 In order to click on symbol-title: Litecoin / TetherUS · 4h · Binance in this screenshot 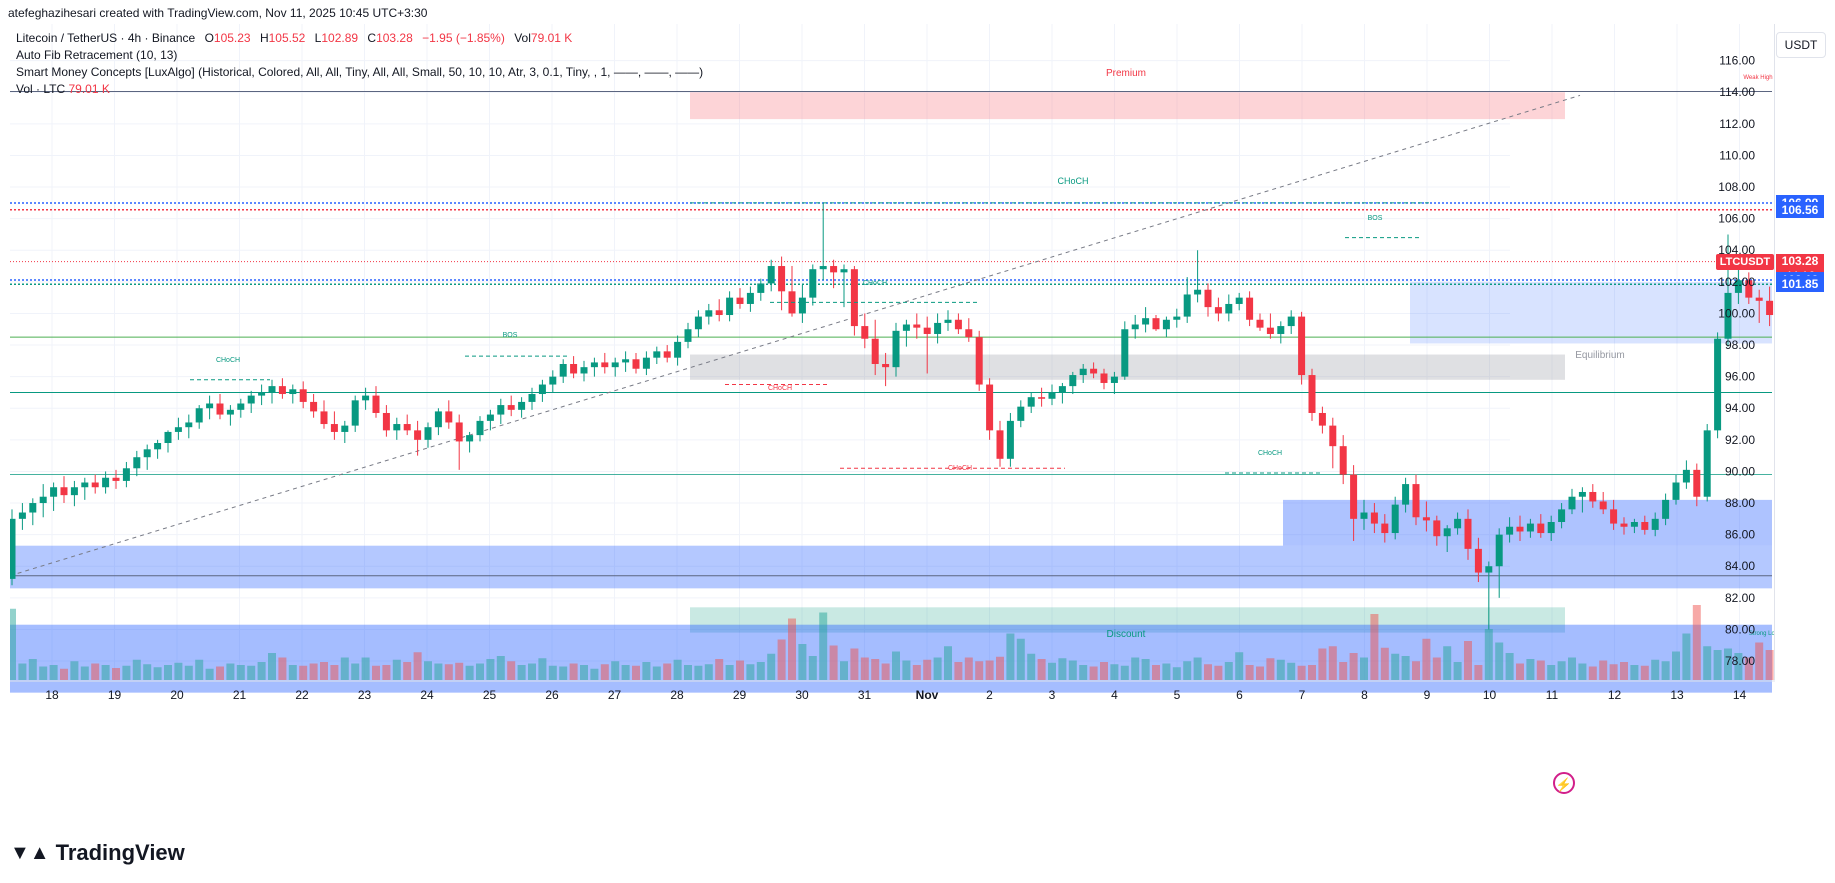, I will do `click(106, 38)`.